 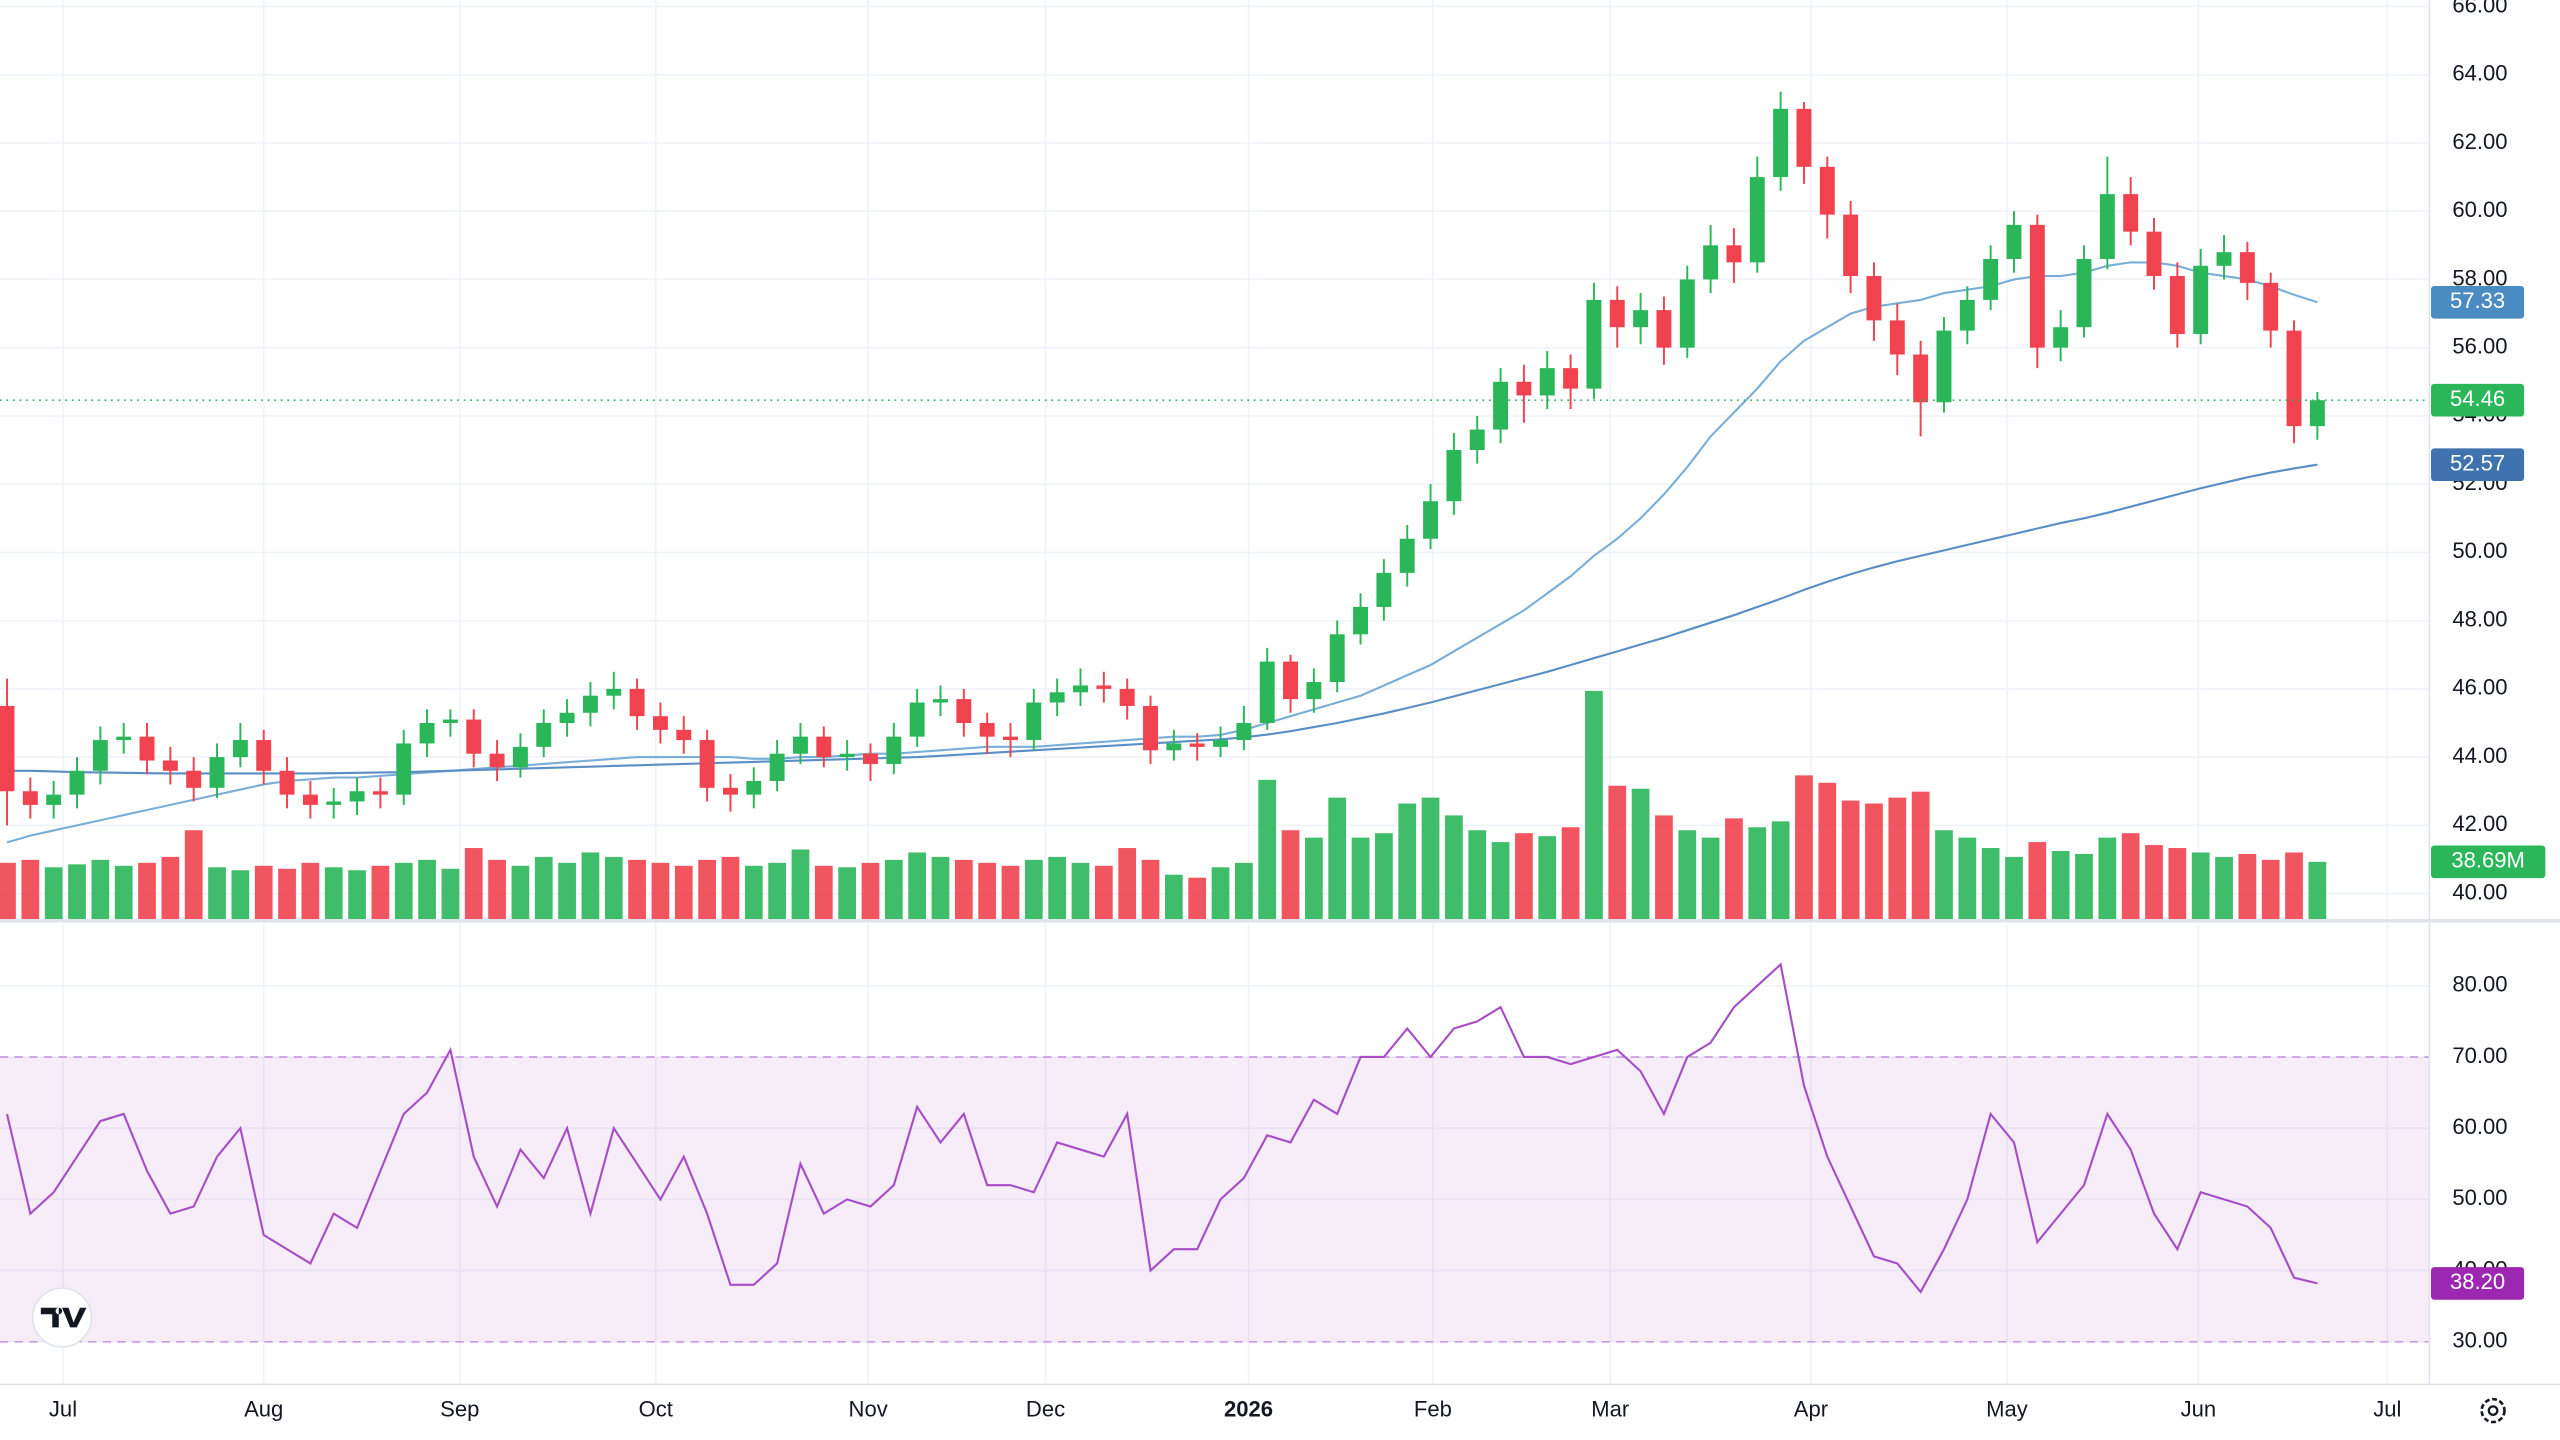 I want to click on y-tick-label: 56.00, so click(x=2479, y=346).